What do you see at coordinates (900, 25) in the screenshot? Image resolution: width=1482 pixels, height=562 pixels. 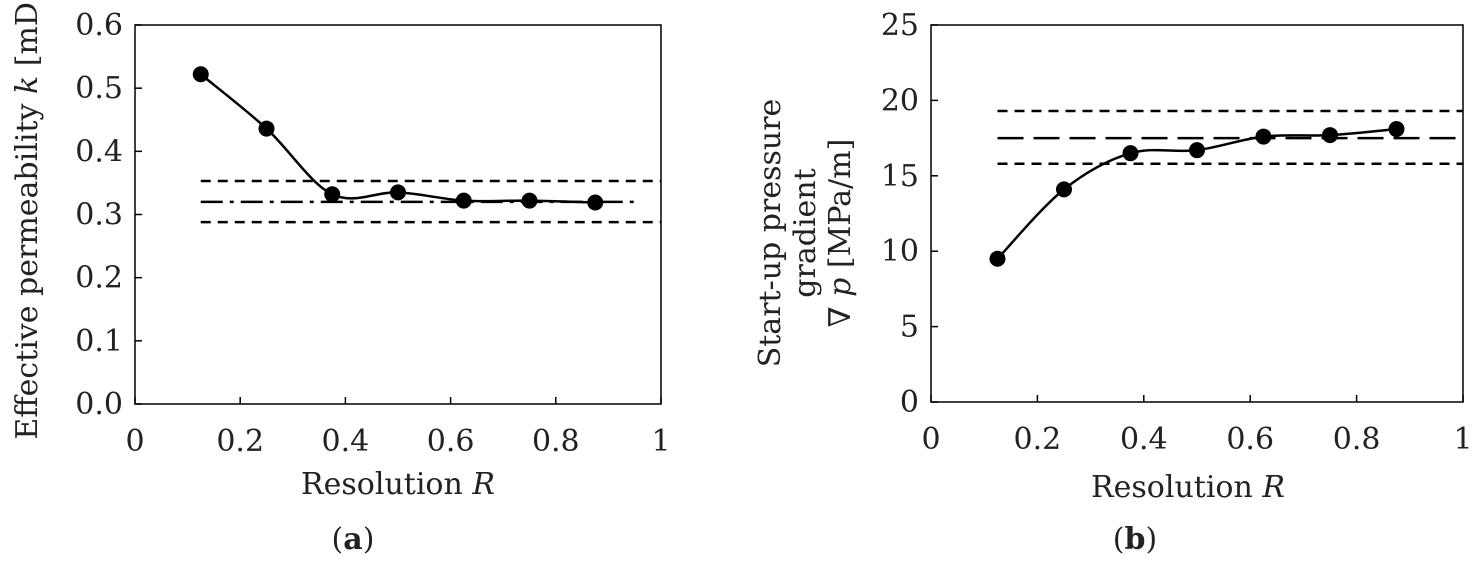 I see `y-tick-label-b: 25` at bounding box center [900, 25].